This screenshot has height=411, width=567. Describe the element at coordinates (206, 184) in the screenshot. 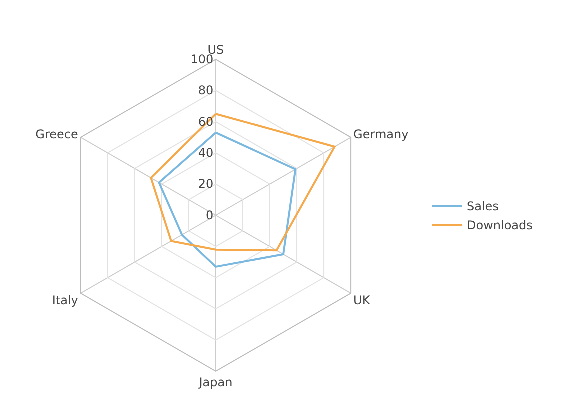

I see `y-tick-label: 20` at that location.